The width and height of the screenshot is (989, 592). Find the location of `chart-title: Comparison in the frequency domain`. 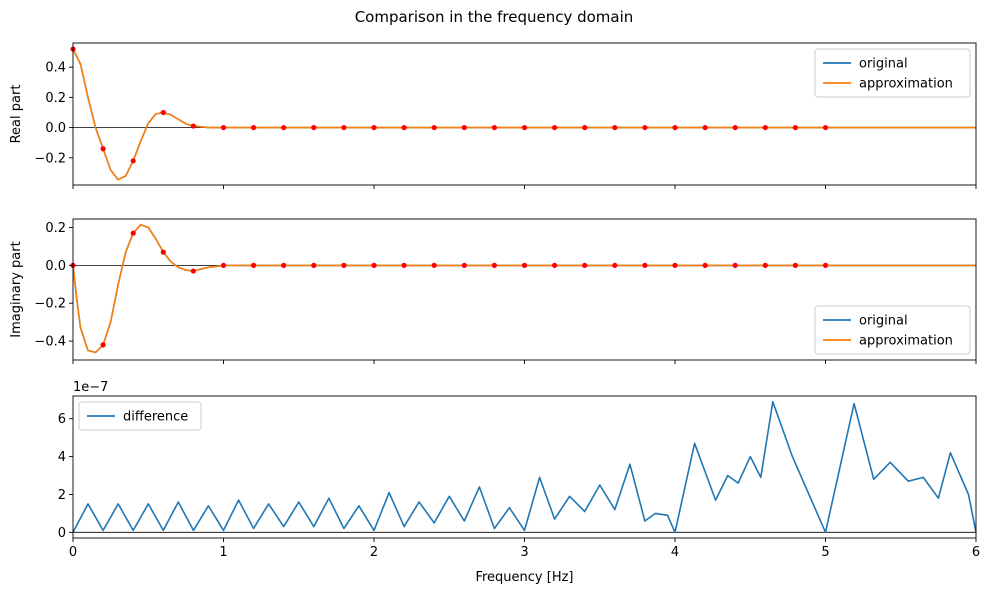

chart-title: Comparison in the frequency domain is located at coordinates (494, 17).